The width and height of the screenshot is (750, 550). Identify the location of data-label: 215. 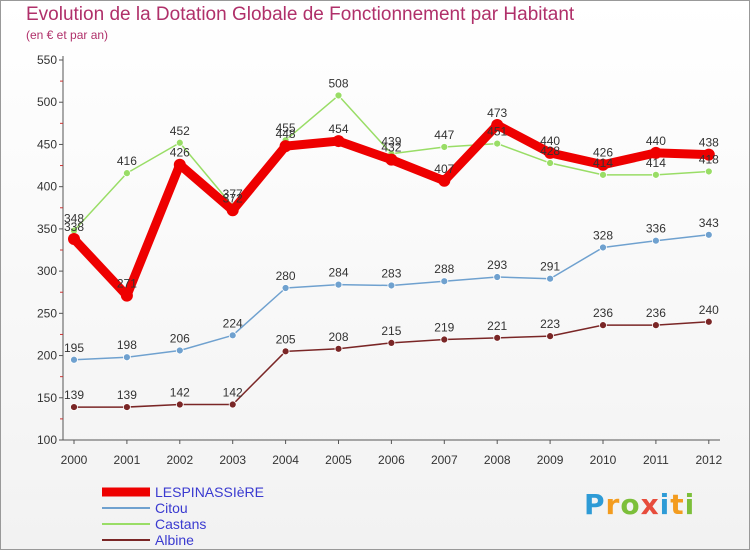
(391, 331).